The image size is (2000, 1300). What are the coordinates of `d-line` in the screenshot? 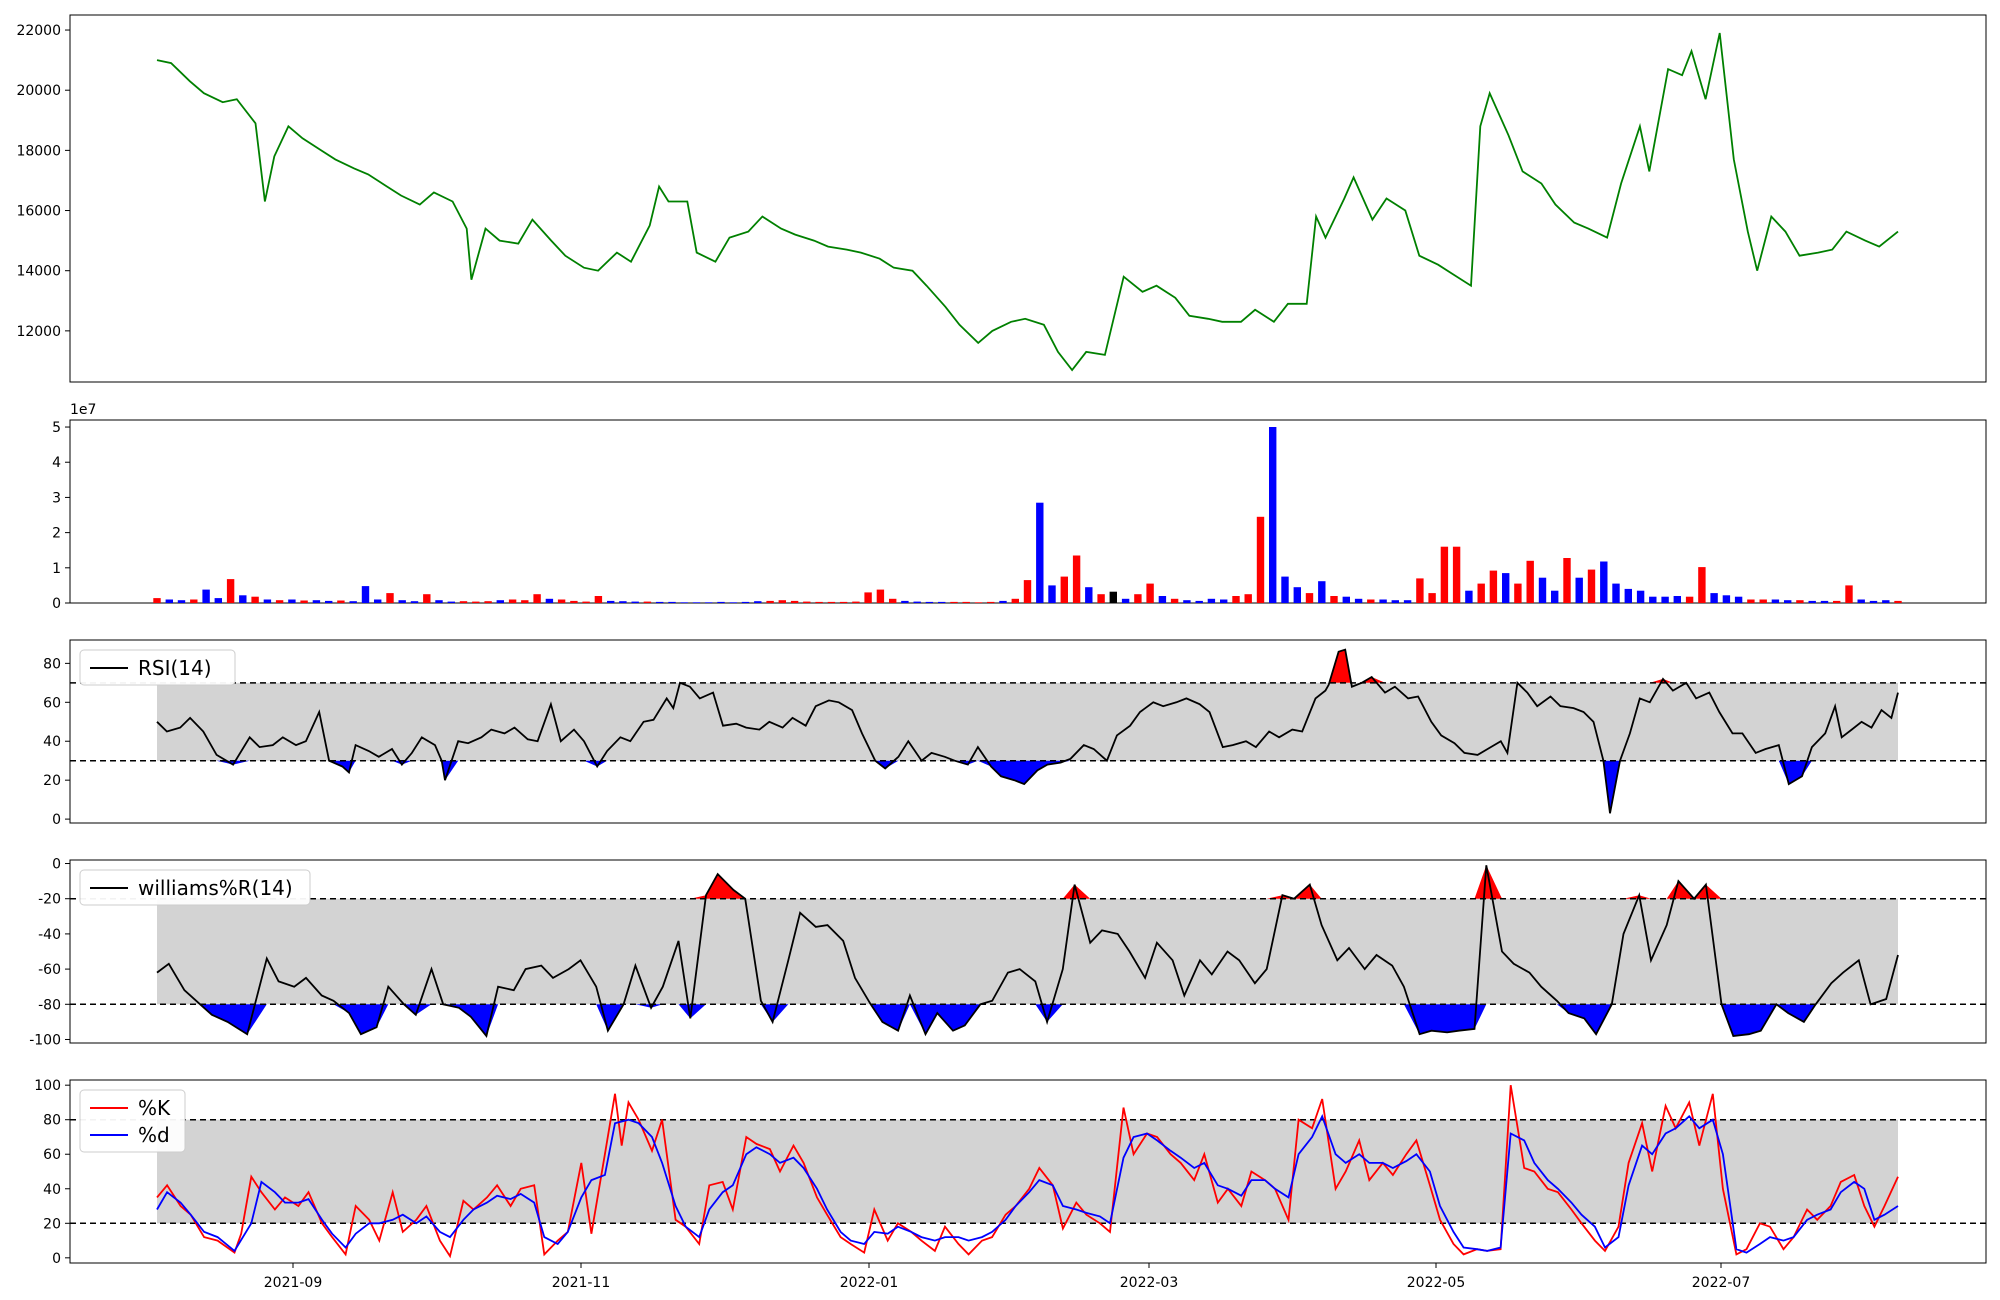 It's located at (1027, 1183).